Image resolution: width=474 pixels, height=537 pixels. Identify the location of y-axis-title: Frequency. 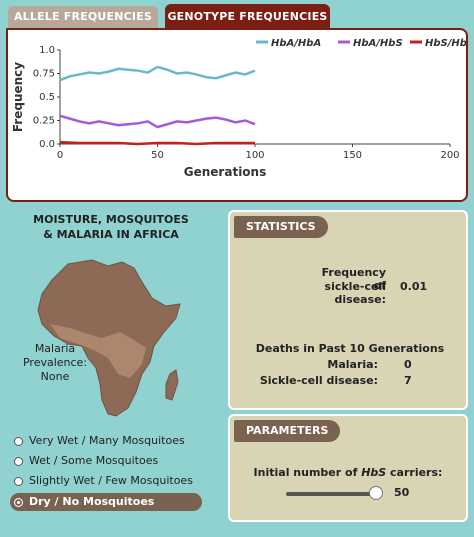
(18, 97).